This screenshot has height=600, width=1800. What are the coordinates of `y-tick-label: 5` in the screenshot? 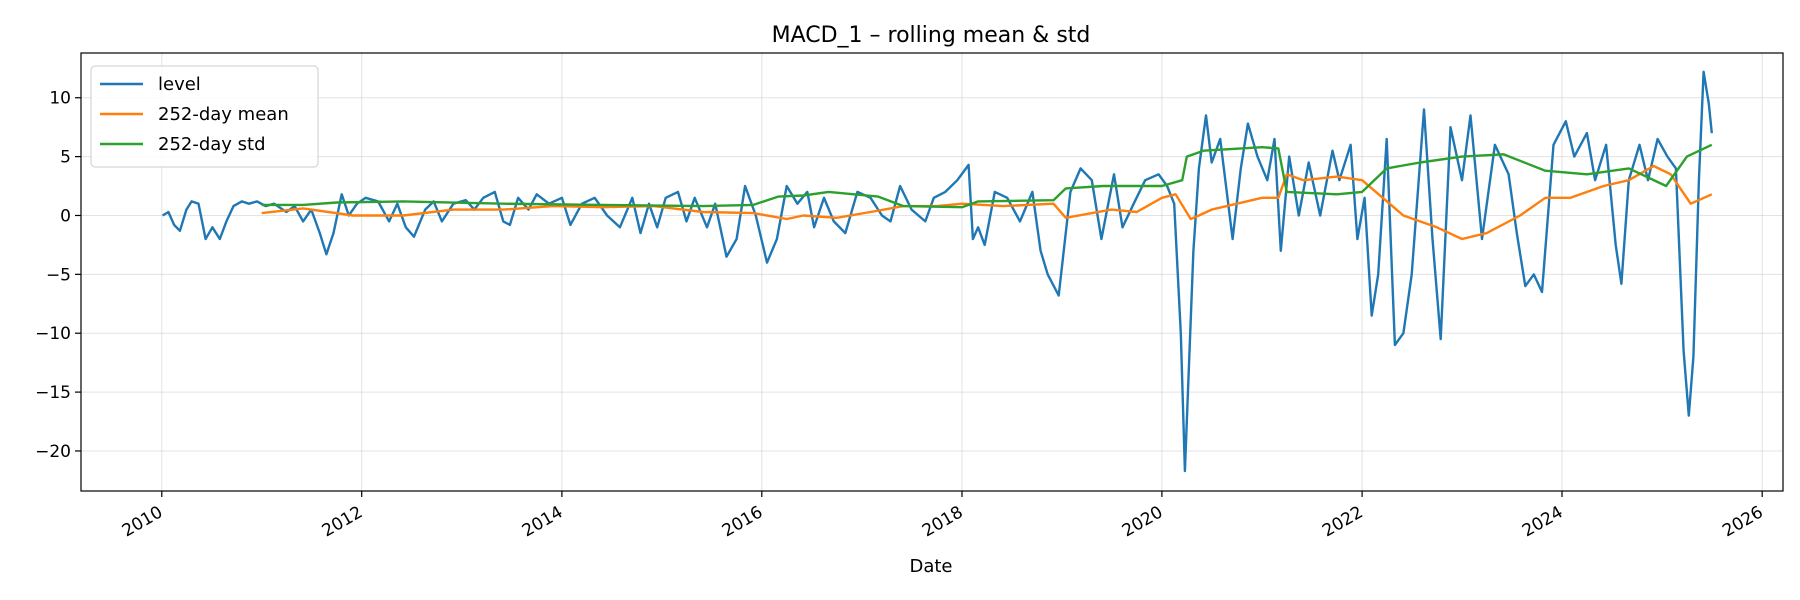 It's located at (65, 158).